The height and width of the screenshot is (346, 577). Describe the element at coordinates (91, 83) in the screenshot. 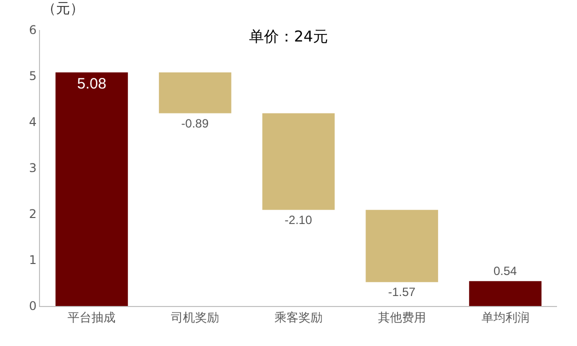

I see `data-label: 5.08` at that location.